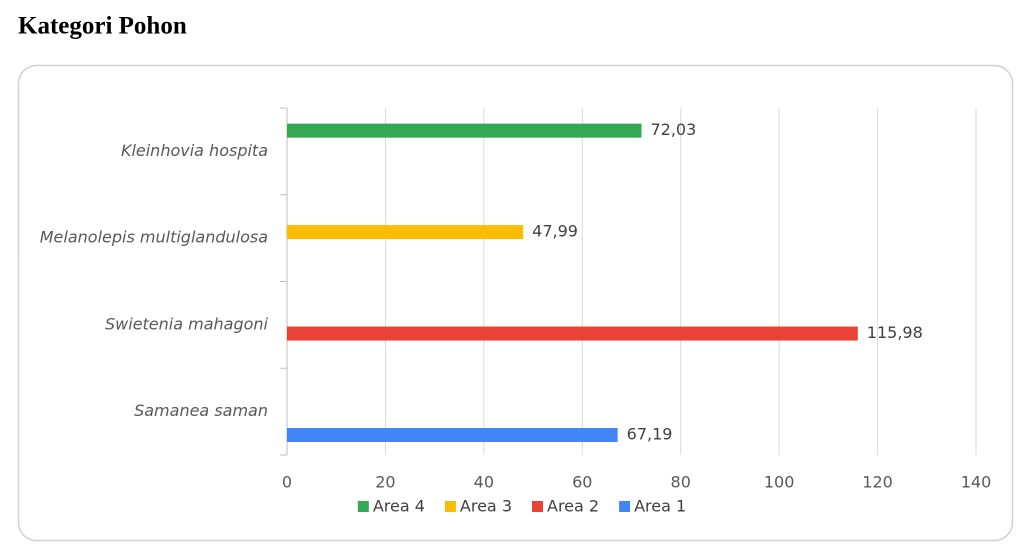 This screenshot has width=1024, height=551. Describe the element at coordinates (660, 506) in the screenshot. I see `legend-label: Area 1` at that location.